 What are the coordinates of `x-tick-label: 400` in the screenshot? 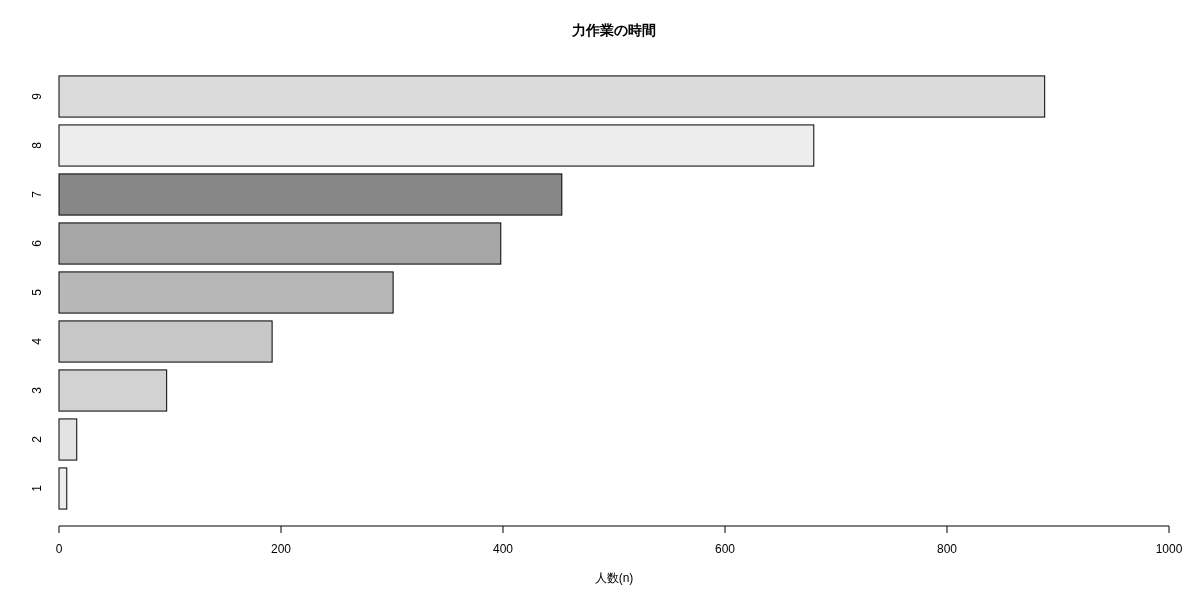 It's located at (503, 549).